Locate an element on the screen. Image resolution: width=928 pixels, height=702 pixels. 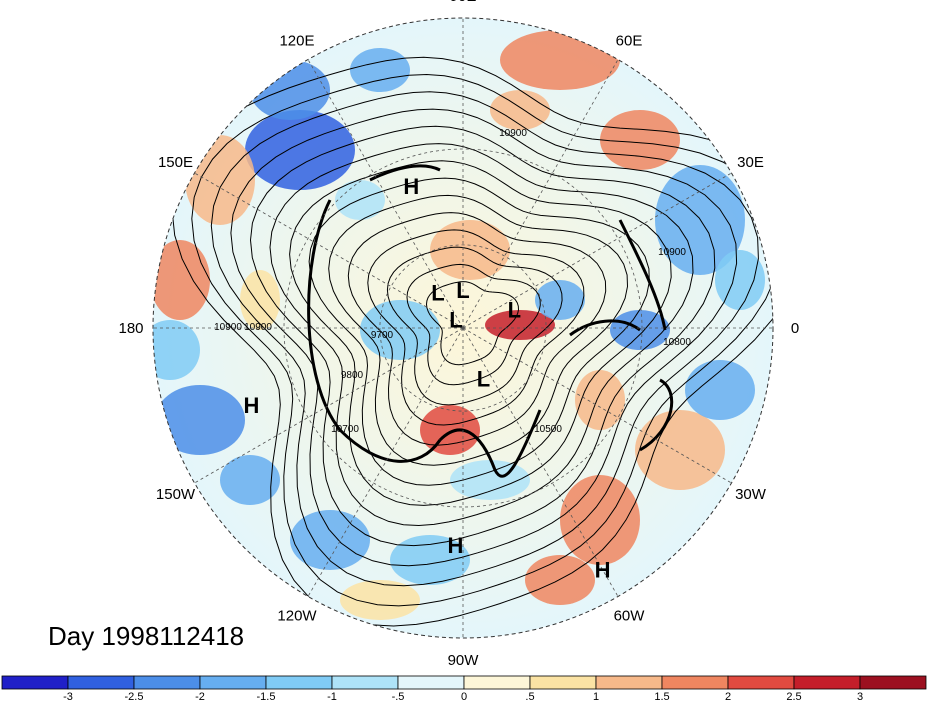
colorbar-tick-label: -2.5 is located at coordinates (134, 696).